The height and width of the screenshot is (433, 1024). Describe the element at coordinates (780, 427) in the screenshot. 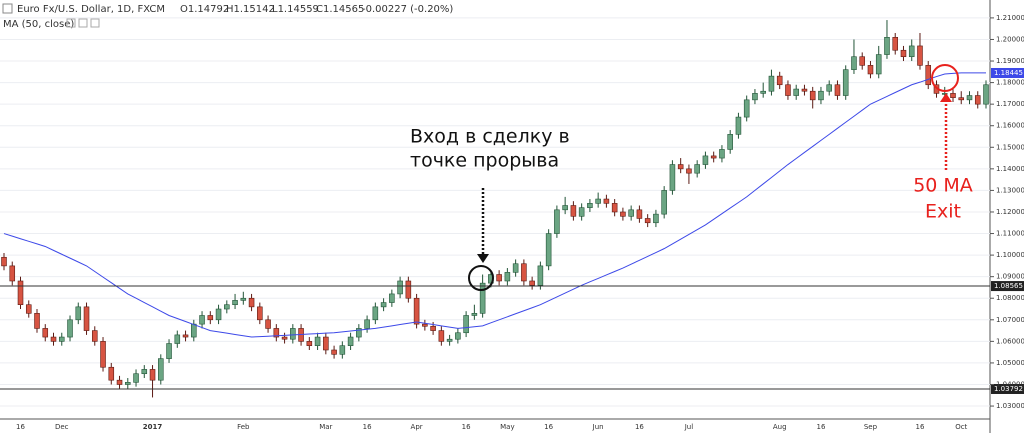

I see `x-tick-label: Aug` at that location.